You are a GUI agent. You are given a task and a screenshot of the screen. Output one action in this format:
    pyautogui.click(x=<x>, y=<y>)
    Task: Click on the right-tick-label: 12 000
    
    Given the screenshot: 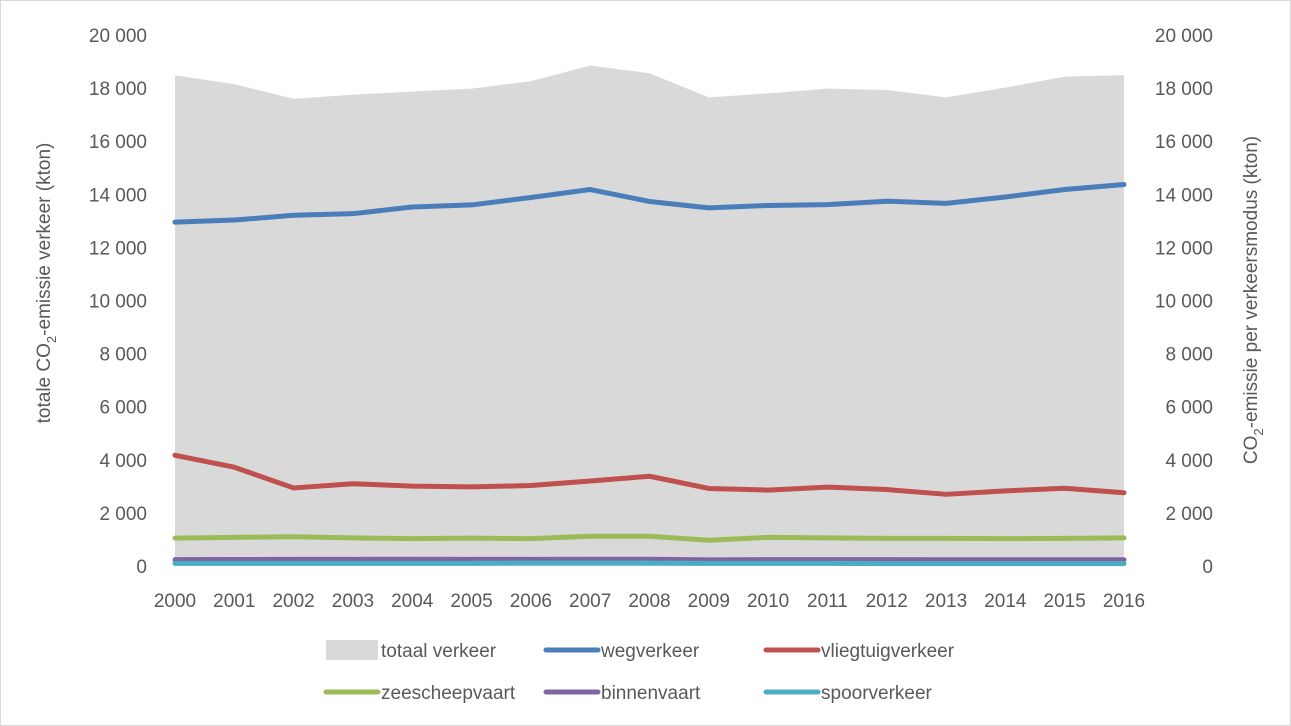 What is the action you would take?
    pyautogui.click(x=1184, y=248)
    